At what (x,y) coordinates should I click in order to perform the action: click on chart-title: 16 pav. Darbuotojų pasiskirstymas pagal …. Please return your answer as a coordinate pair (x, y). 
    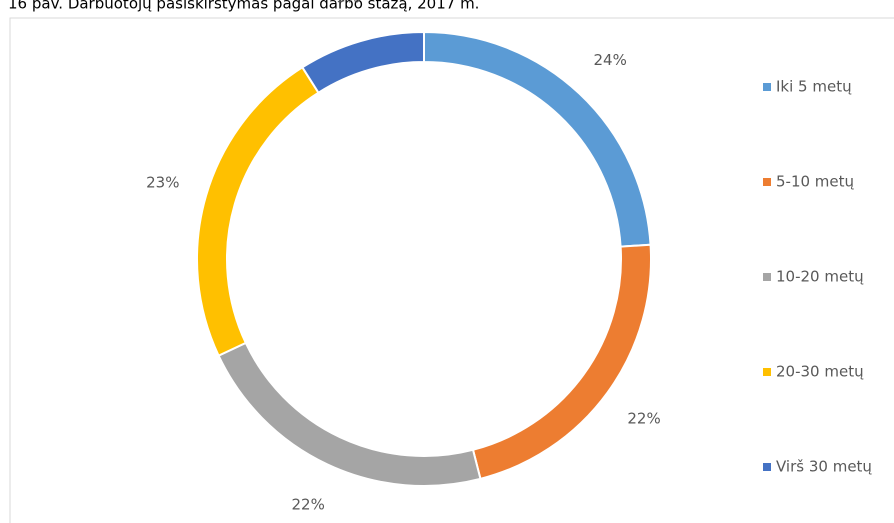
    Looking at the image, I should click on (243, 6).